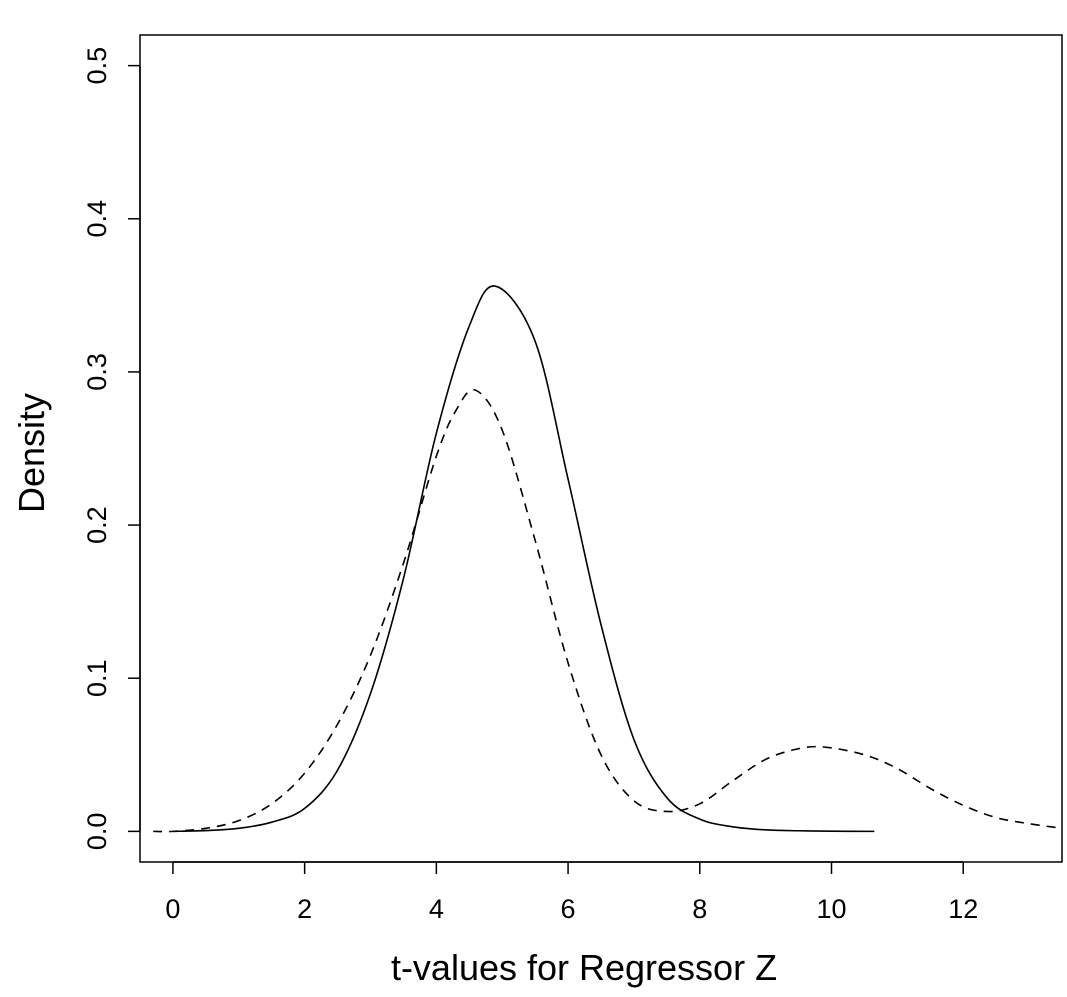 The height and width of the screenshot is (997, 1067). I want to click on x-tick-label: 12, so click(963, 909).